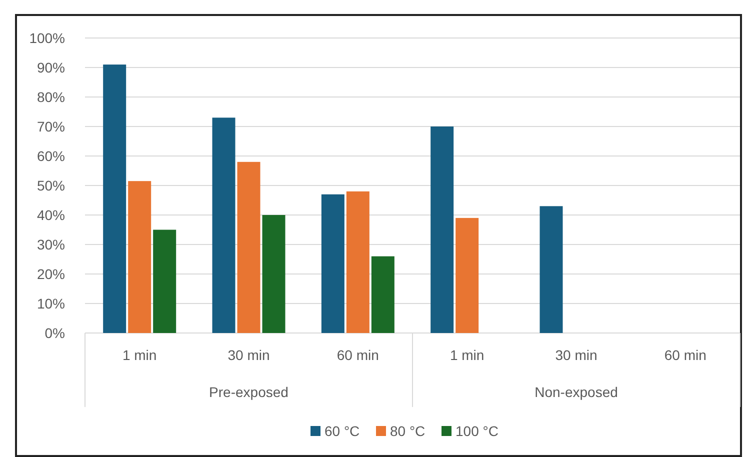 This screenshot has height=457, width=743. What do you see at coordinates (50, 186) in the screenshot?
I see `y-tick-label: 50%` at bounding box center [50, 186].